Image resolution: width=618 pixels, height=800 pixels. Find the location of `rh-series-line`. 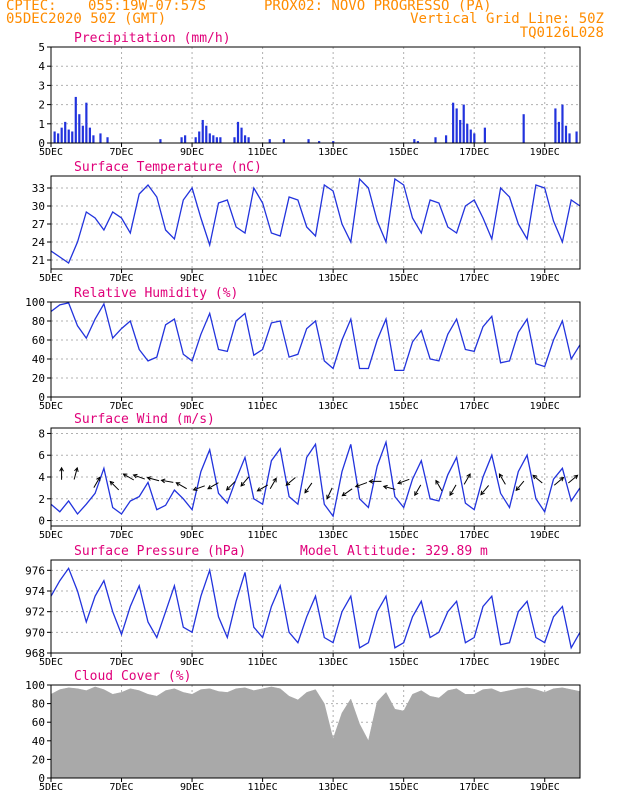

rh-series-line is located at coordinates (315, 337).